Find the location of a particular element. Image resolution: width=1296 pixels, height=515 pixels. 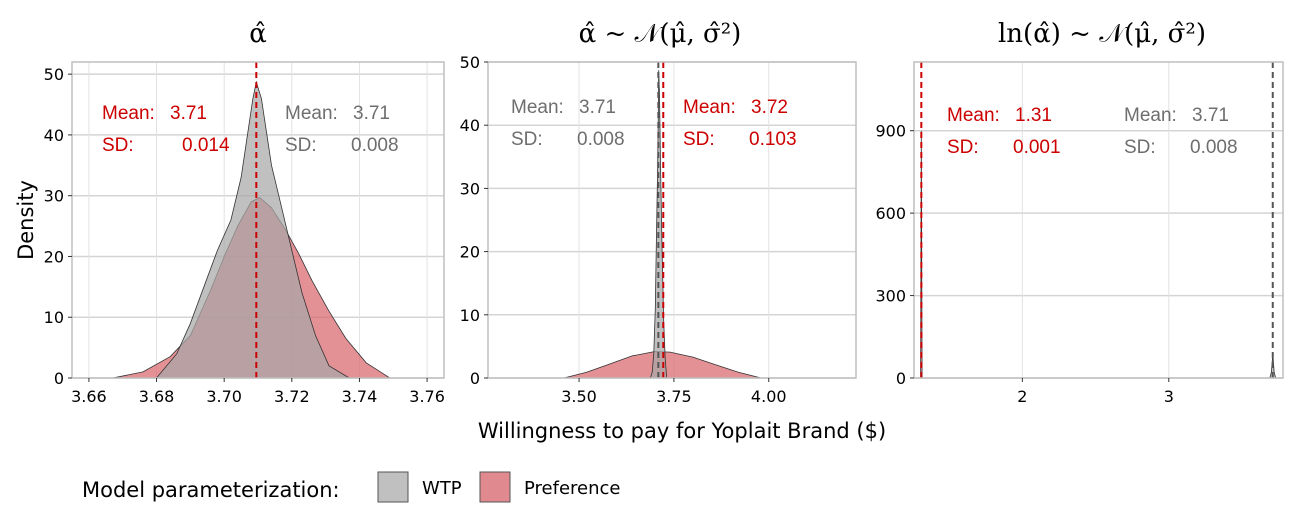

sd-value: 0.103 is located at coordinates (773, 139).